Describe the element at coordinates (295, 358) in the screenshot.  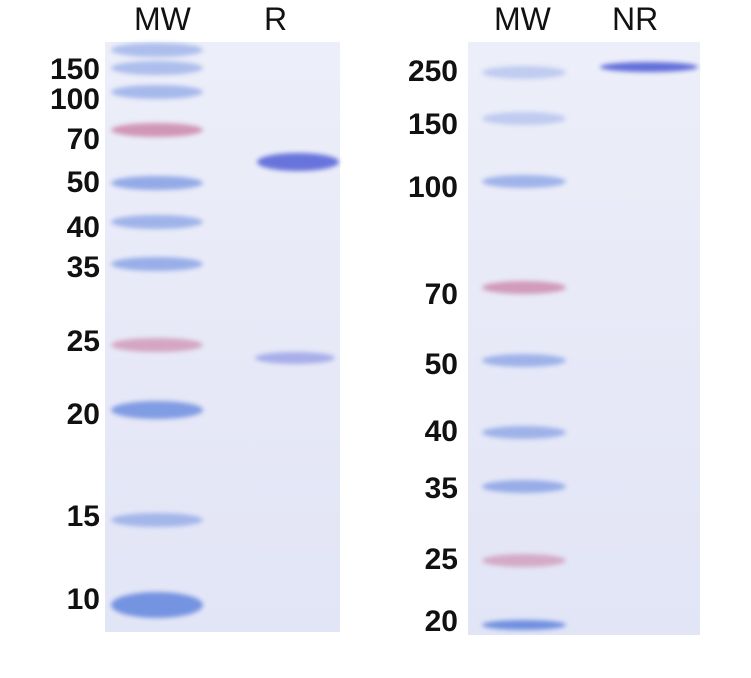
I see `sample-band-light-chain` at that location.